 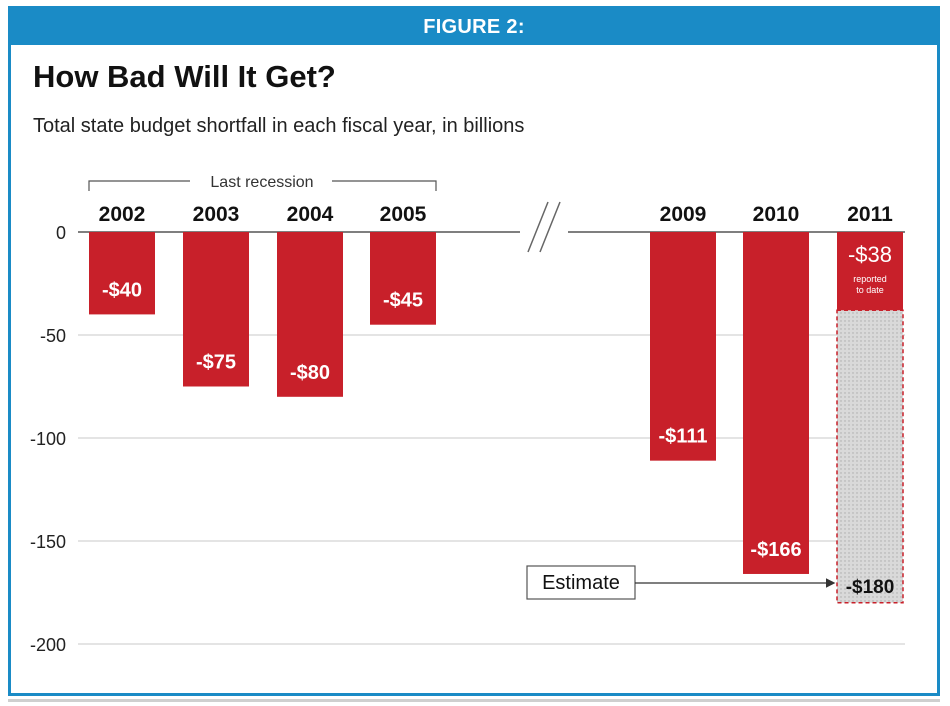 What do you see at coordinates (403, 301) in the screenshot?
I see `bar-value-label: -$45` at bounding box center [403, 301].